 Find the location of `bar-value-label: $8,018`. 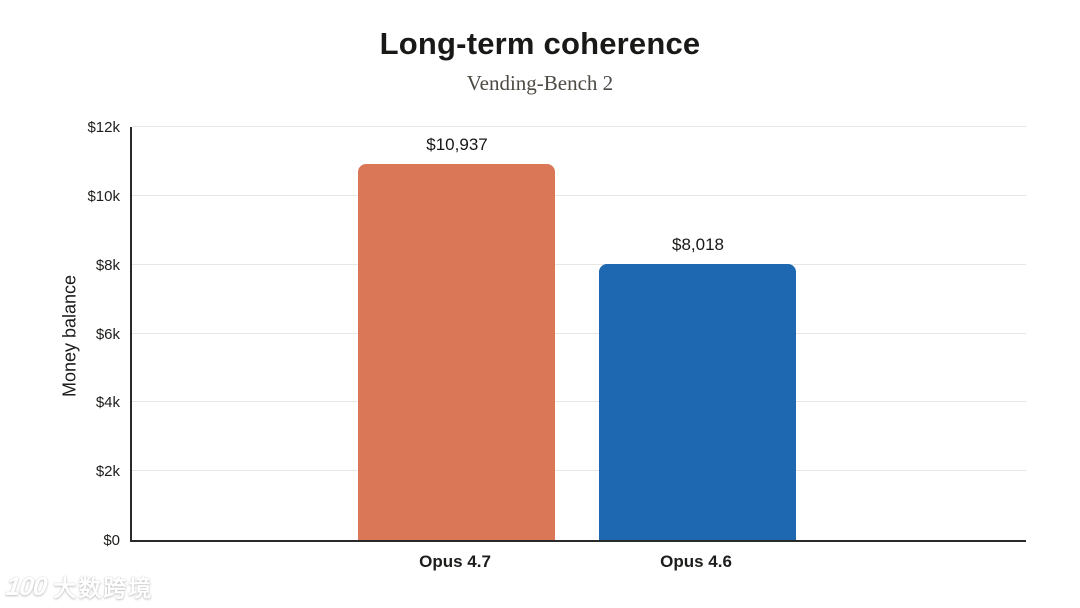

bar-value-label: $8,018 is located at coordinates (698, 244).